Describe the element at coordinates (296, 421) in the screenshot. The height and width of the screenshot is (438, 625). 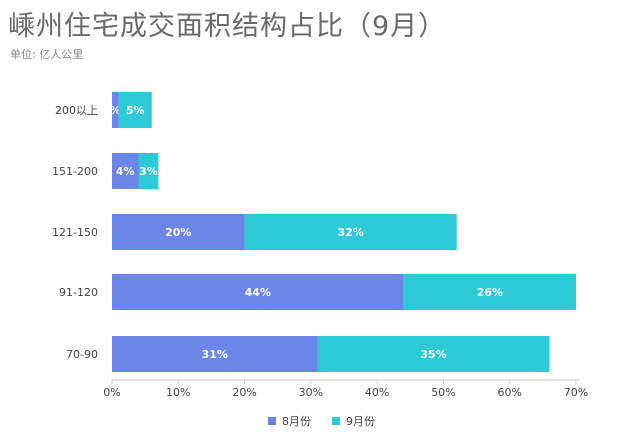
I see `legend-label: 8月份` at that location.